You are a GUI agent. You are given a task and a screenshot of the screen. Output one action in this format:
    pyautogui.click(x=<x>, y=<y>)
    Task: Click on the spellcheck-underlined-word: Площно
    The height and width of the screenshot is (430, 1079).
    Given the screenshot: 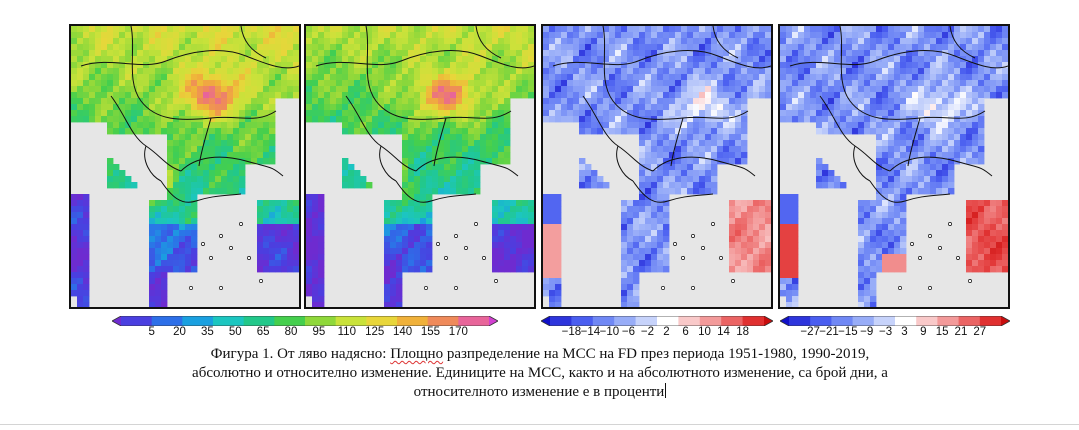 What is the action you would take?
    pyautogui.click(x=417, y=354)
    